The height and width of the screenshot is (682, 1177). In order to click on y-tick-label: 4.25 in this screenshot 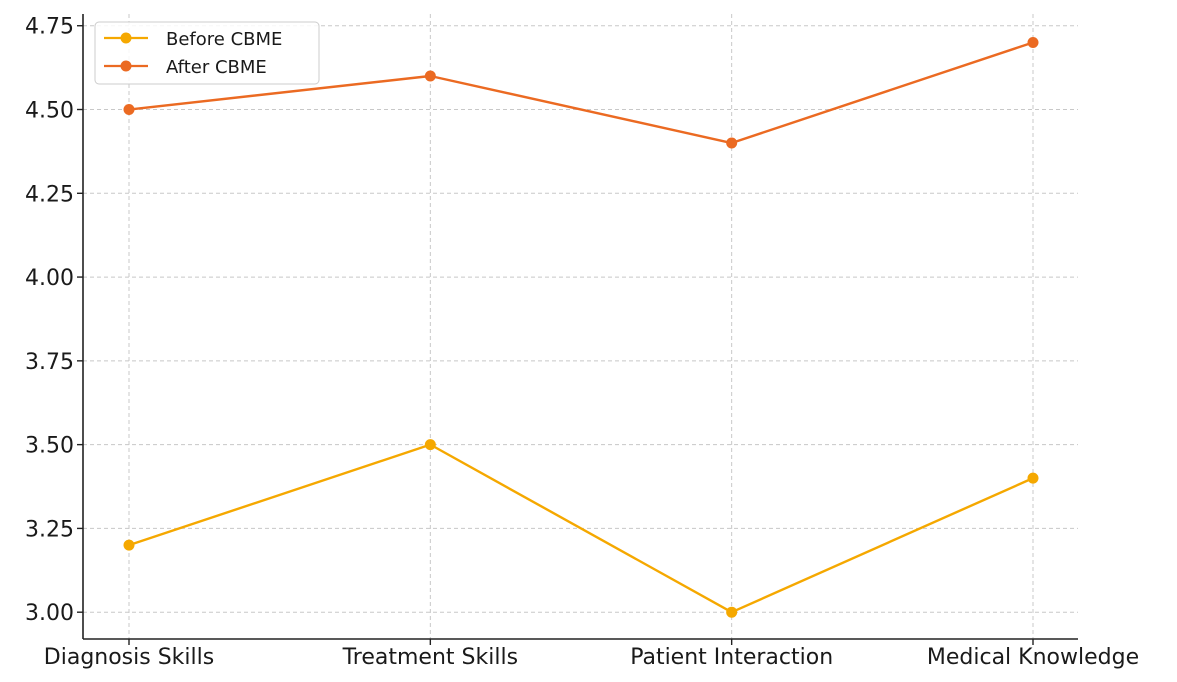, I will do `click(49, 194)`.